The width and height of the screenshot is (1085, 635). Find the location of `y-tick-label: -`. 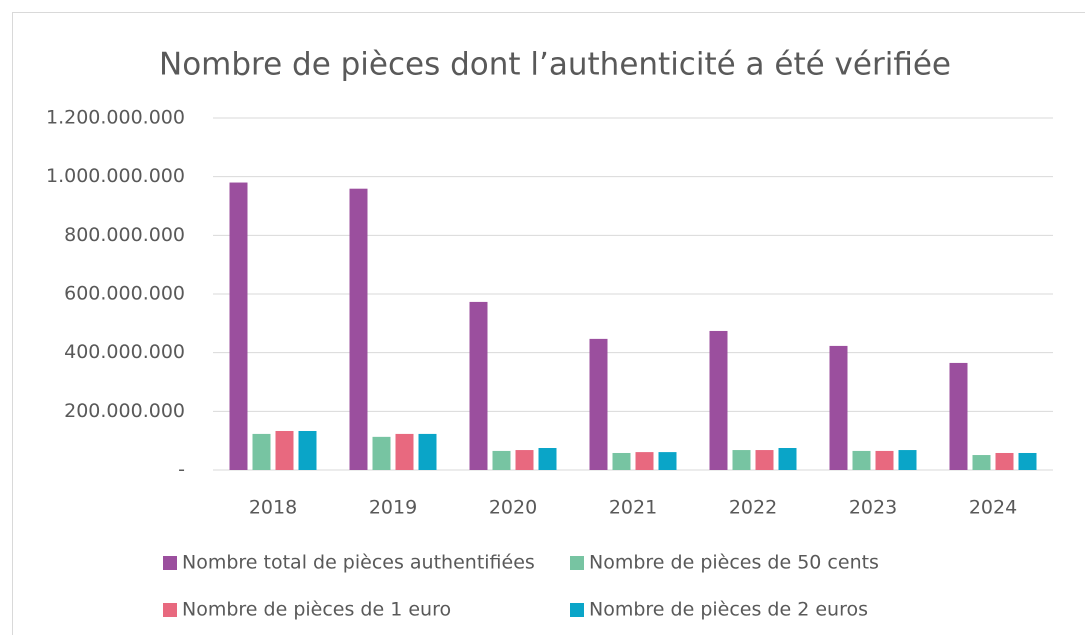

y-tick-label: - is located at coordinates (181, 470).